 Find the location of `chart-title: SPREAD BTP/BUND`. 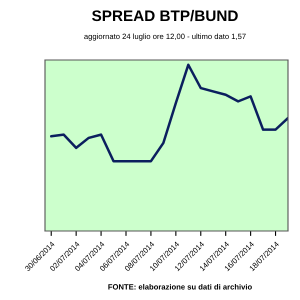

chart-title: SPREAD BTP/BUND is located at coordinates (165, 16).